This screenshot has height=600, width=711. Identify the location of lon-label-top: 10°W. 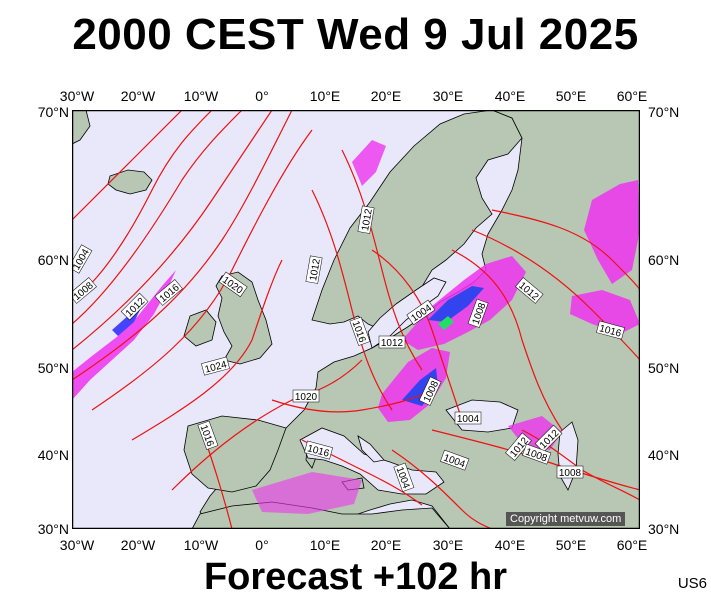
(201, 96).